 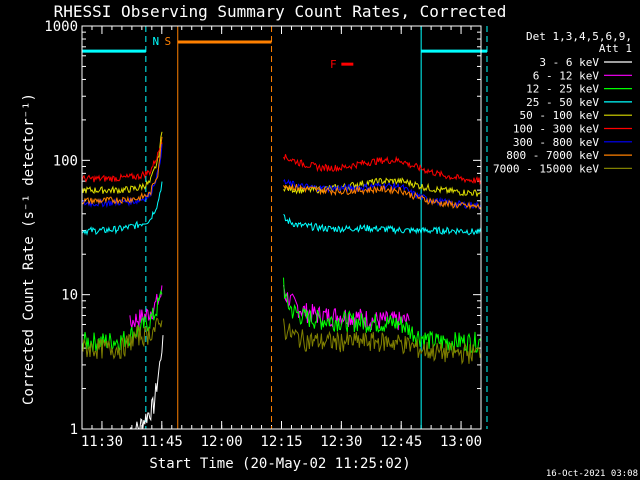 I want to click on timestamp-footer: 16-Oct-2021 03:08, so click(x=592, y=474).